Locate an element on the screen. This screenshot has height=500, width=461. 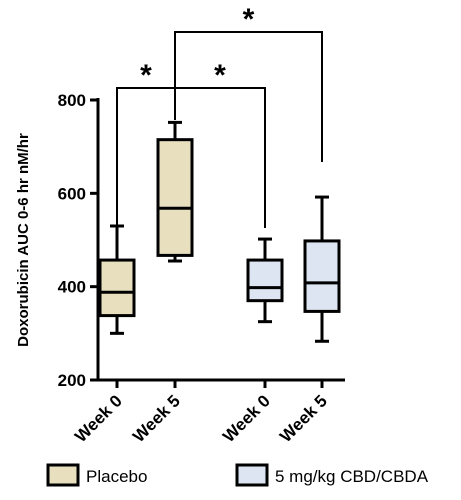
legend-label: Placebo is located at coordinates (116, 476).